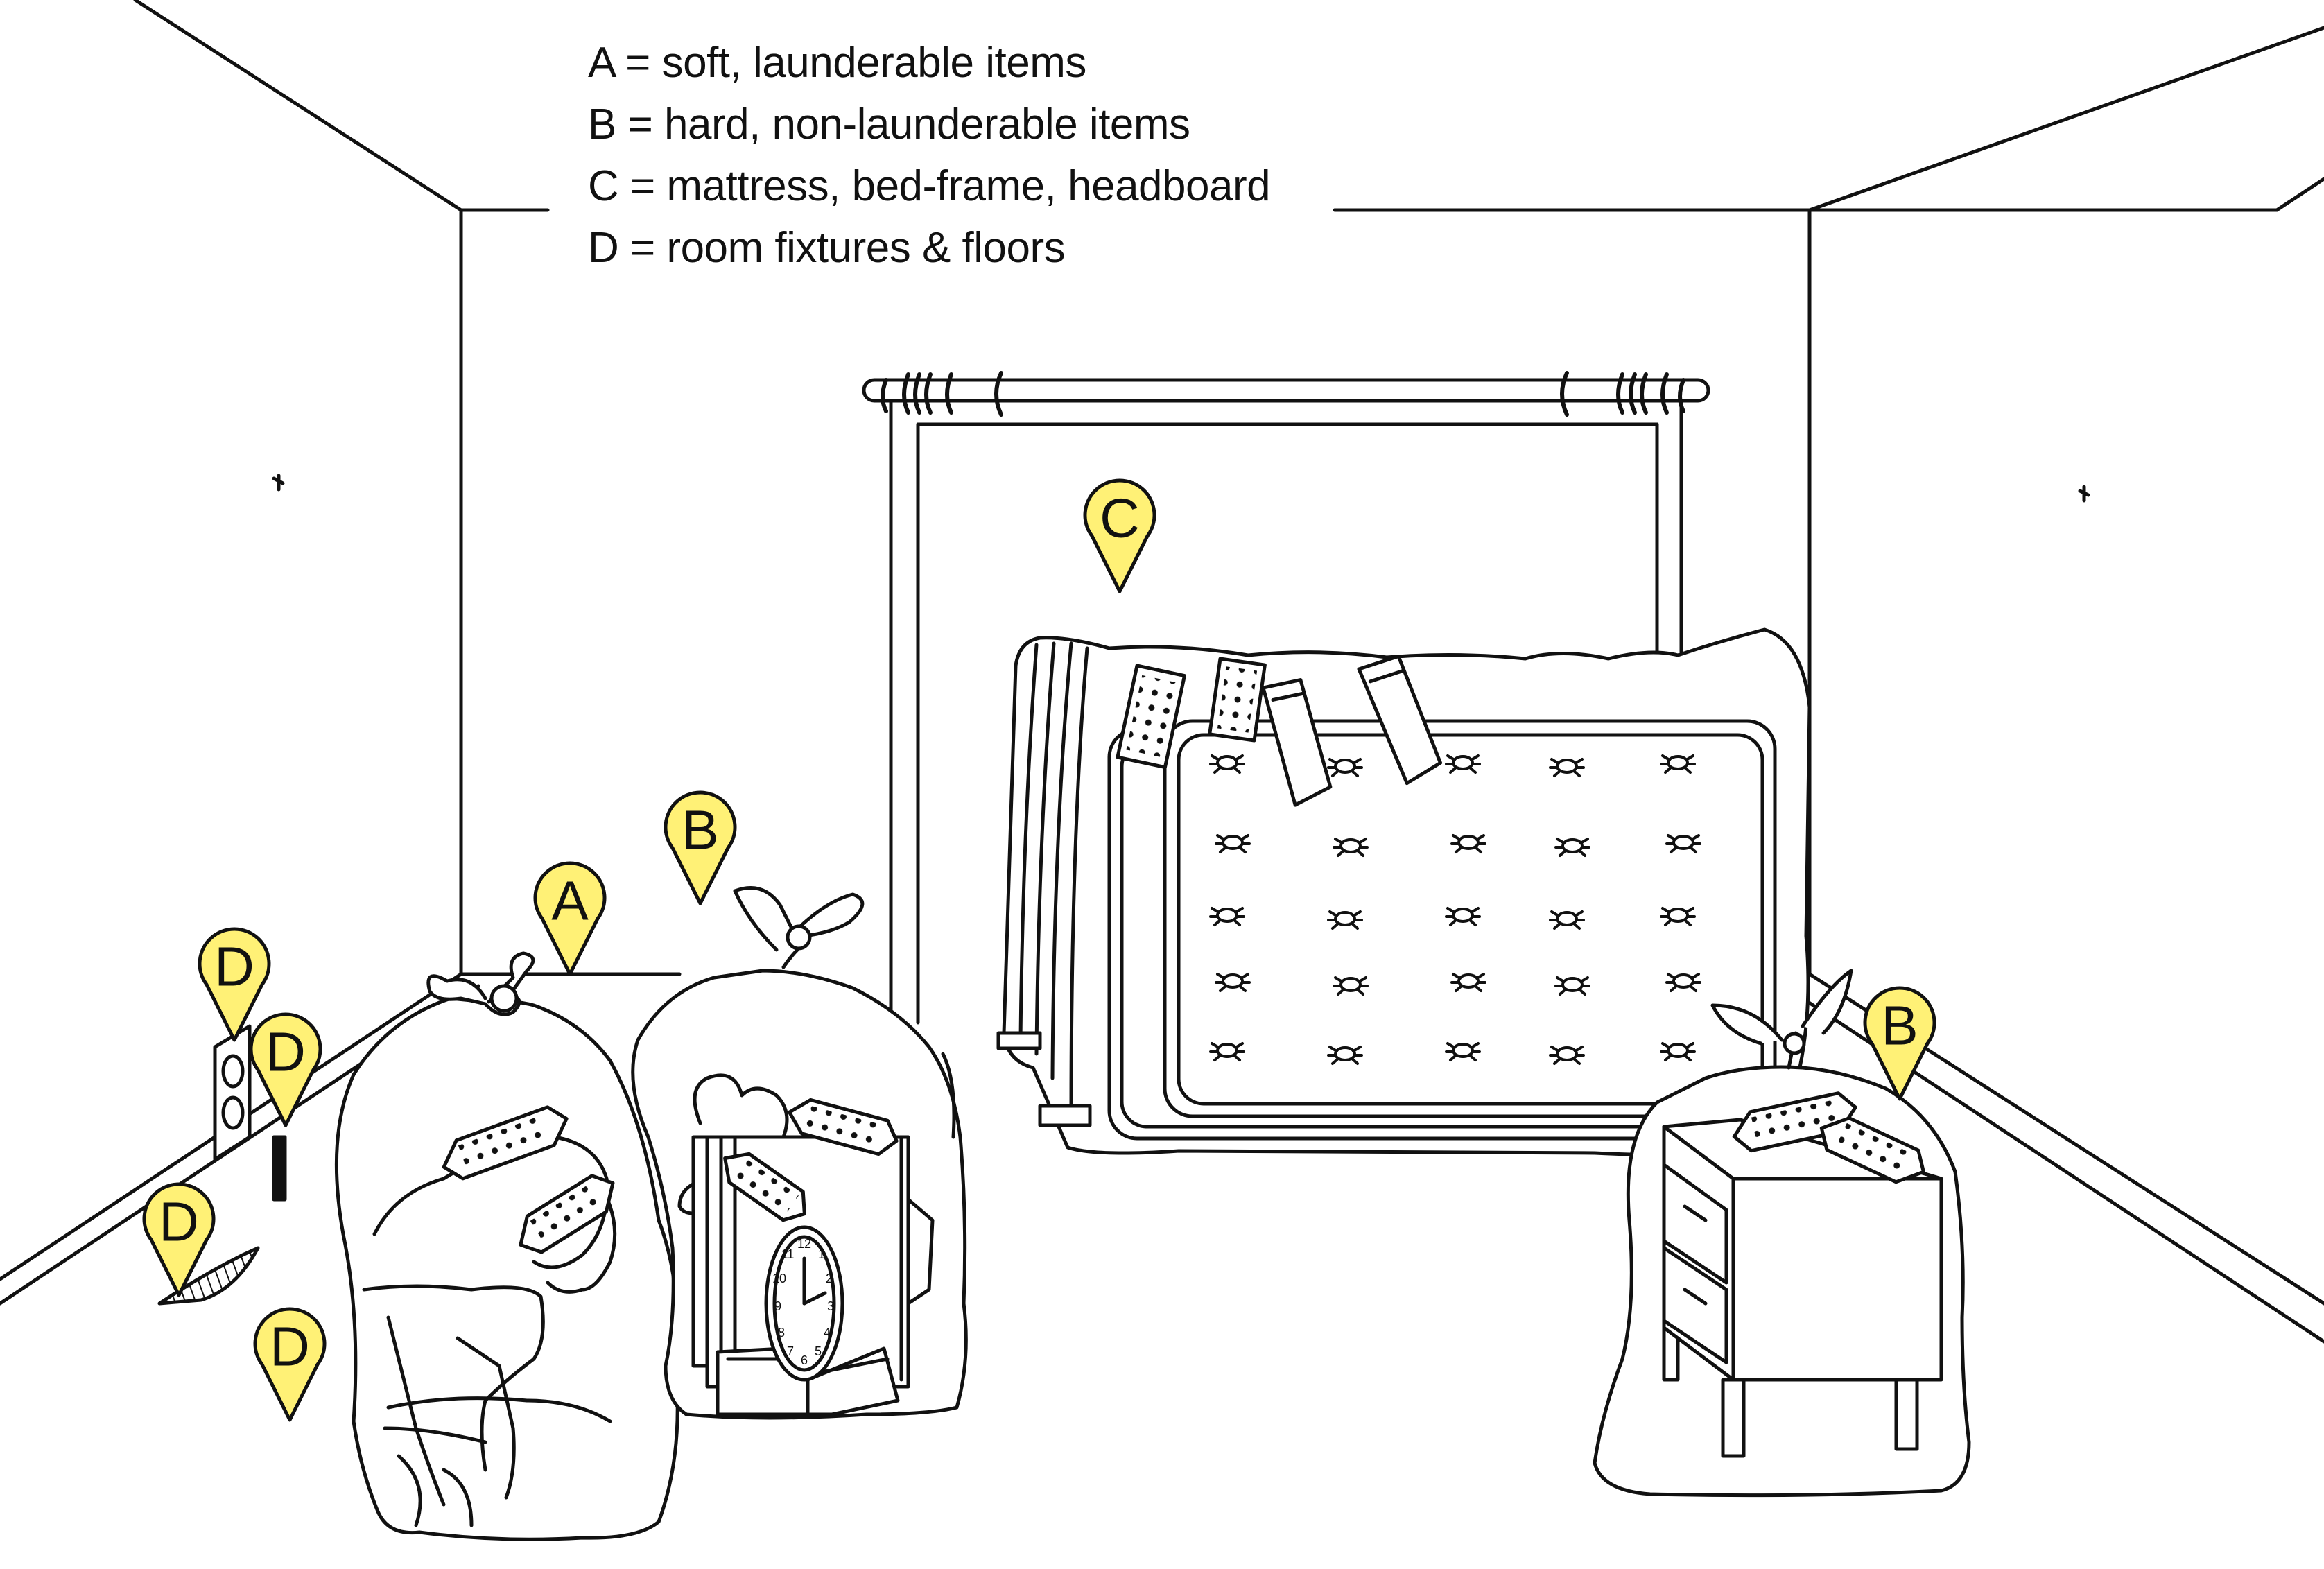 Image resolution: width=2324 pixels, height=1569 pixels. What do you see at coordinates (811, 1160) in the screenshot?
I see `interceptor-traps-bag-b` at bounding box center [811, 1160].